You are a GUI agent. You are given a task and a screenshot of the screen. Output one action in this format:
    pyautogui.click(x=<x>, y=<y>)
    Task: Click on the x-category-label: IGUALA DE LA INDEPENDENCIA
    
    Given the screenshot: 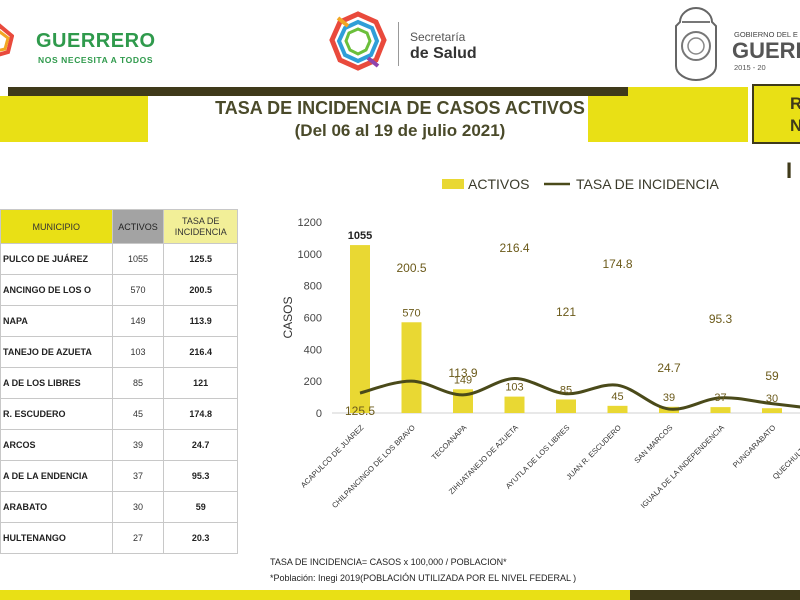 What is the action you would take?
    pyautogui.click(x=682, y=466)
    